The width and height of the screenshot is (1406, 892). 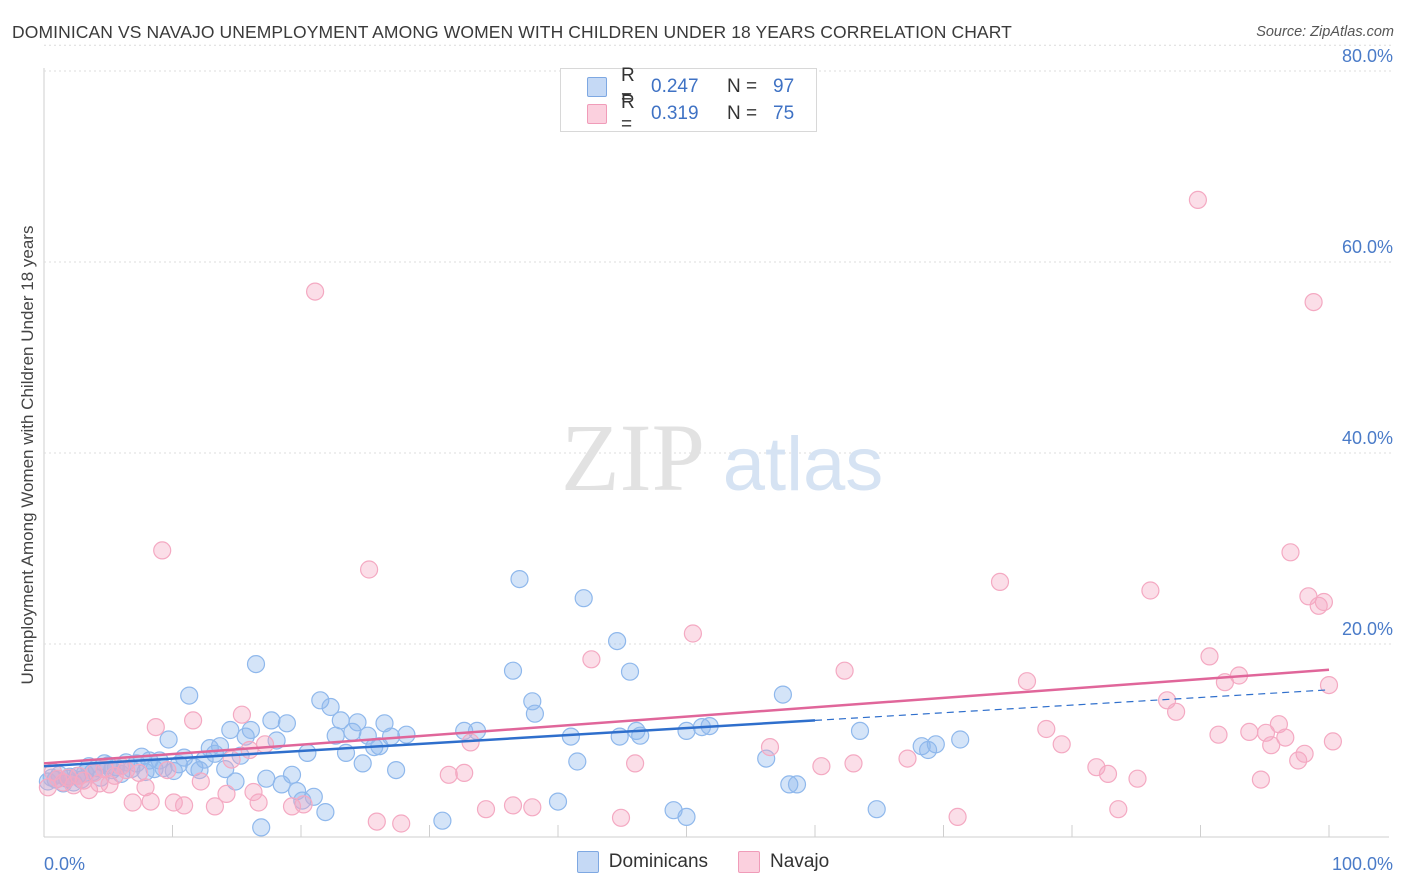 What do you see at coordinates (1072, 705) in the screenshot?
I see `dominicans-trend-extension` at bounding box center [1072, 705].